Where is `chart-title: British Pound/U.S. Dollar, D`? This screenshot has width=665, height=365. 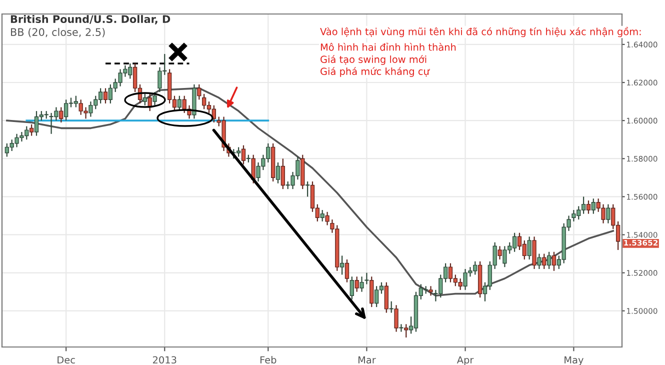
chart-title: British Pound/U.S. Dollar, D is located at coordinates (90, 19).